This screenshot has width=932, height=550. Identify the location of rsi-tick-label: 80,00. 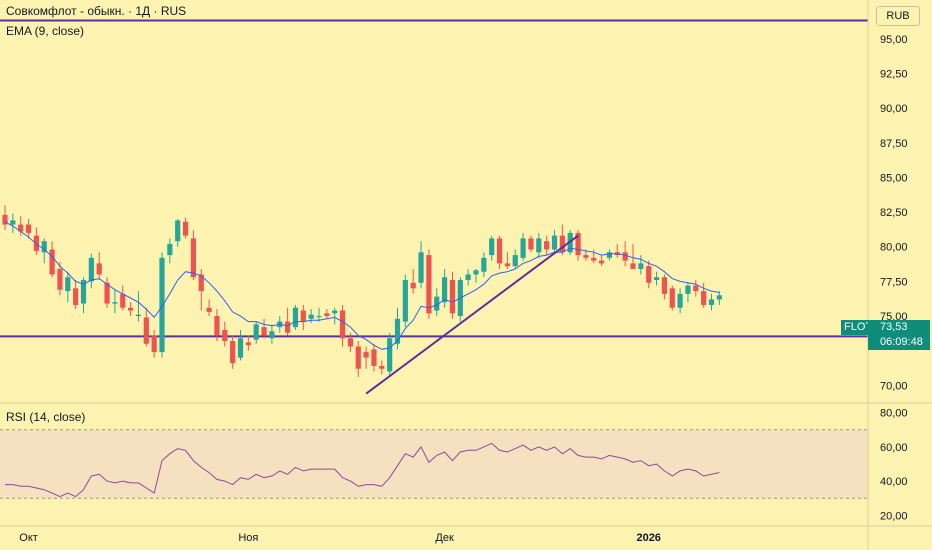
(894, 414).